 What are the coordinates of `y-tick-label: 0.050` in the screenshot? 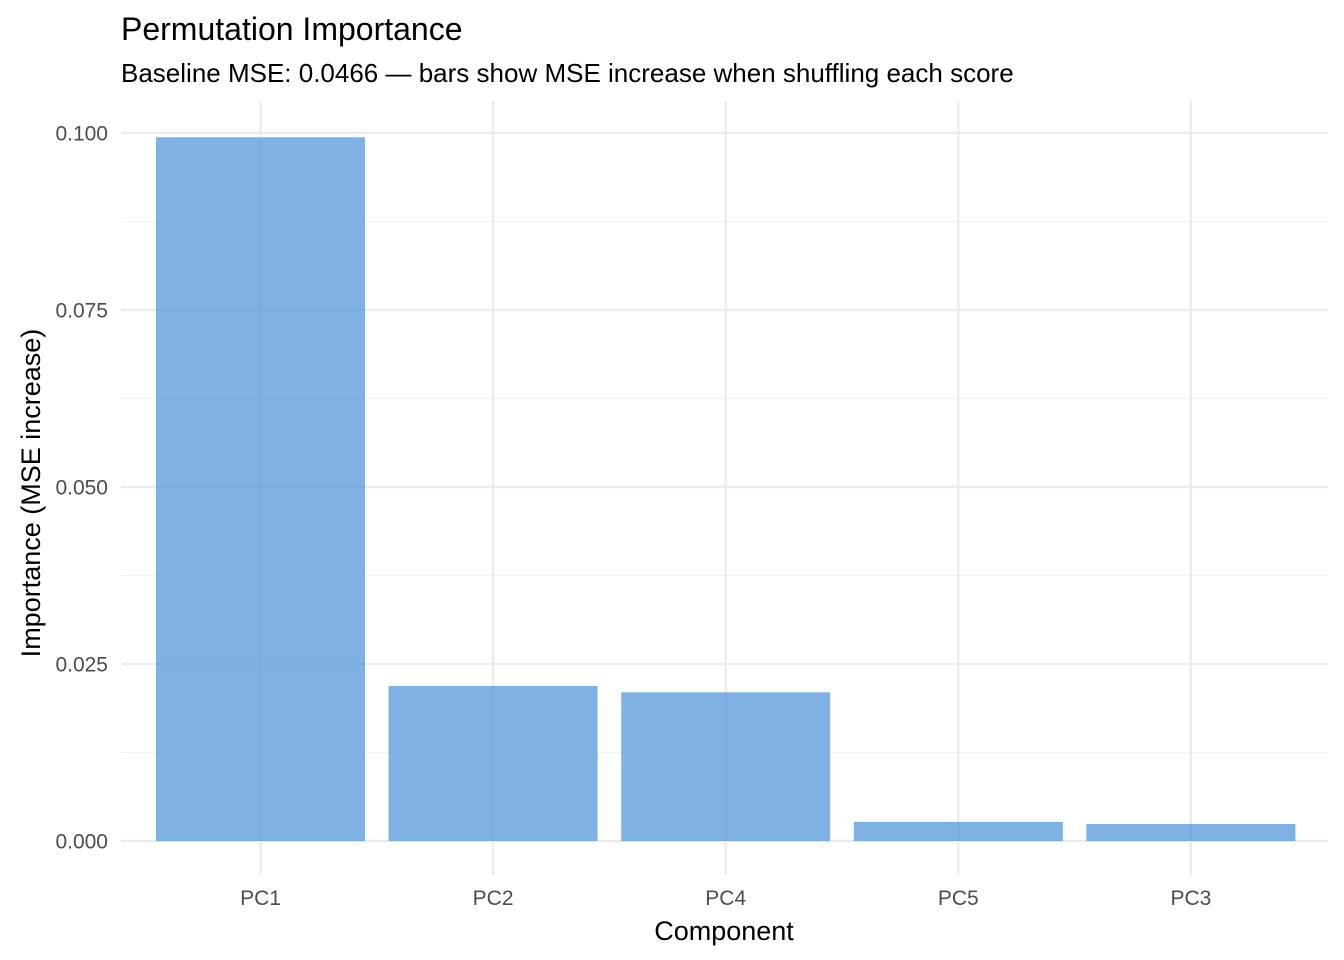 It's located at (81, 488).